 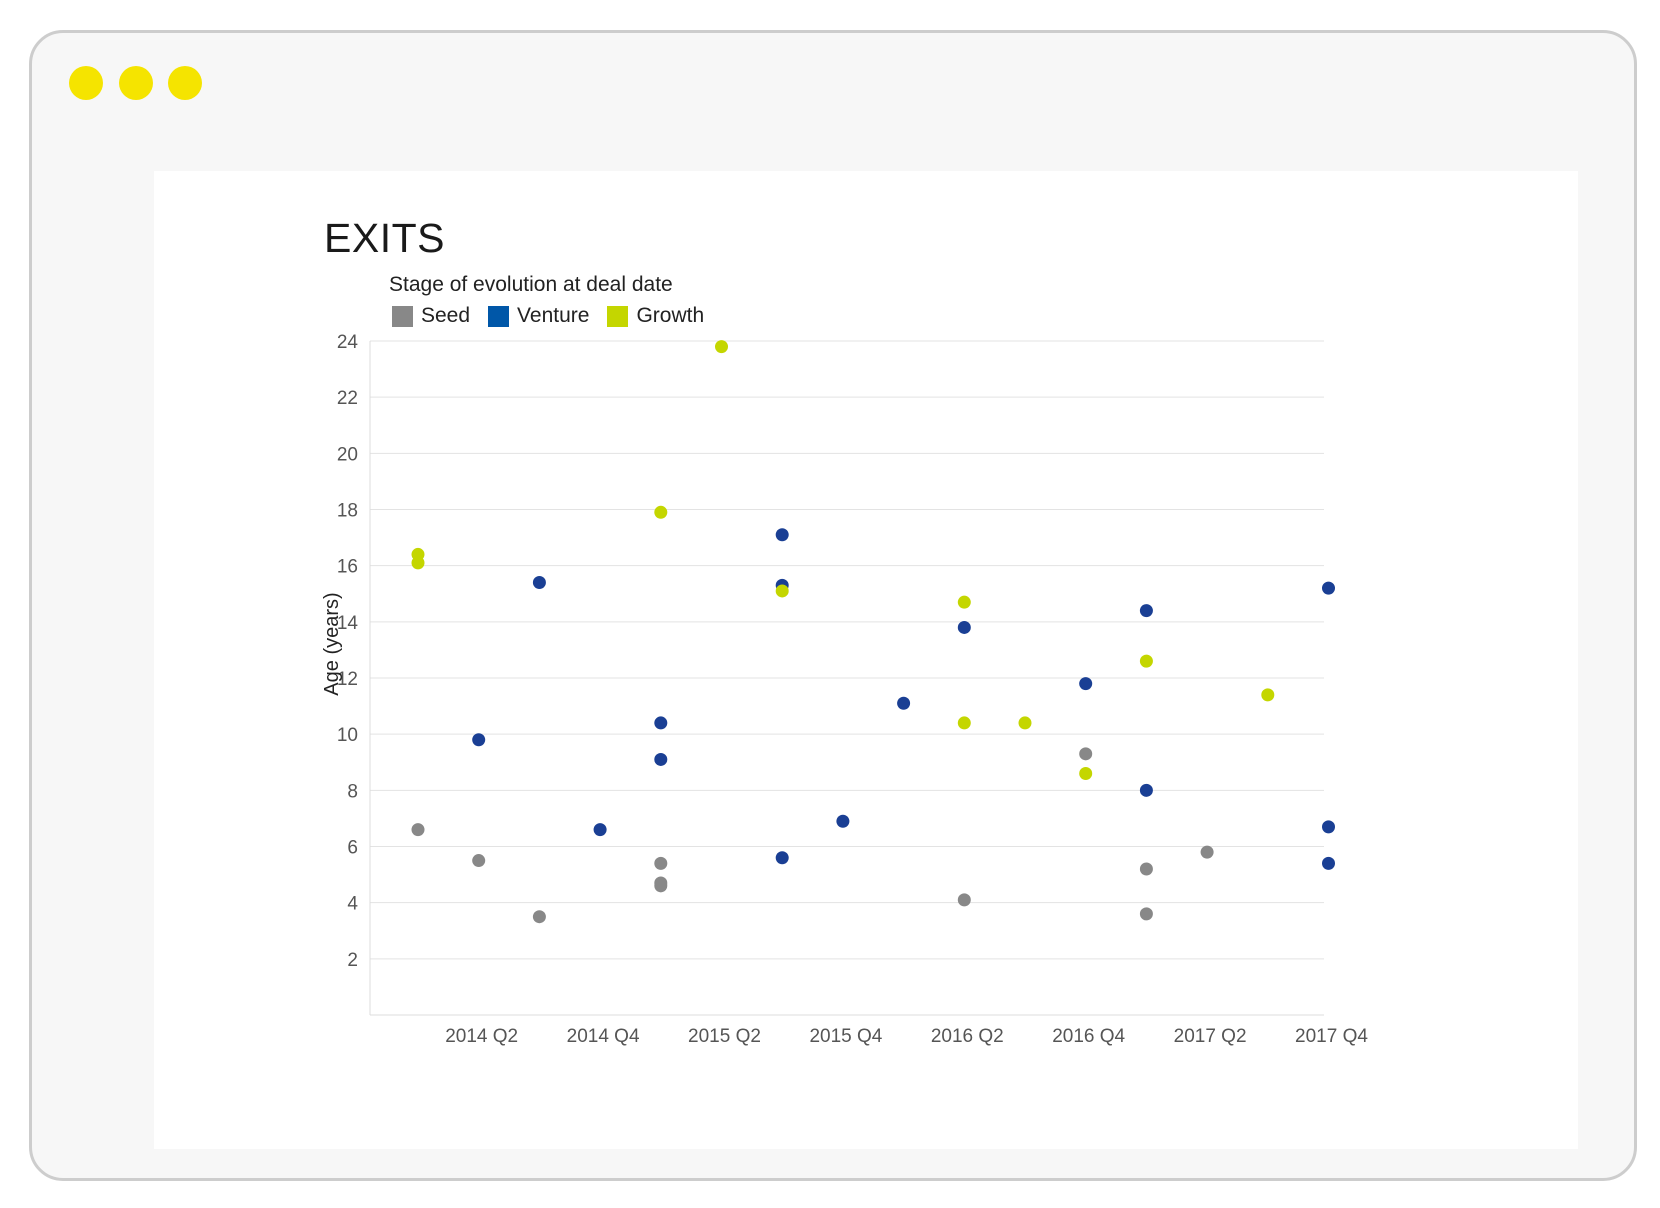 What do you see at coordinates (347, 398) in the screenshot?
I see `y-tick-label: 22` at bounding box center [347, 398].